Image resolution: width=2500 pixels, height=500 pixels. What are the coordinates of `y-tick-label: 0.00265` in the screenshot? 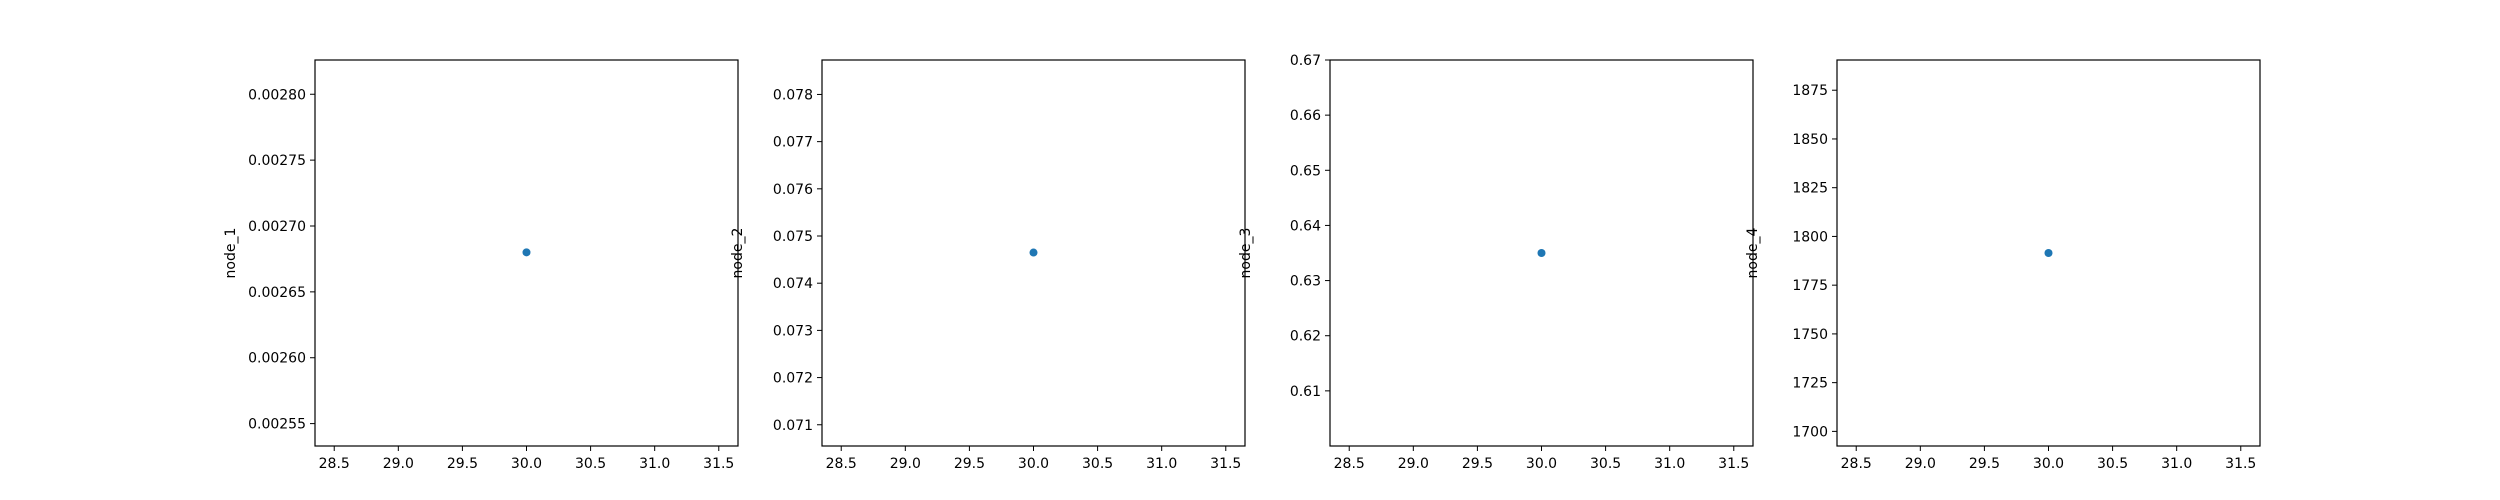 It's located at (277, 293).